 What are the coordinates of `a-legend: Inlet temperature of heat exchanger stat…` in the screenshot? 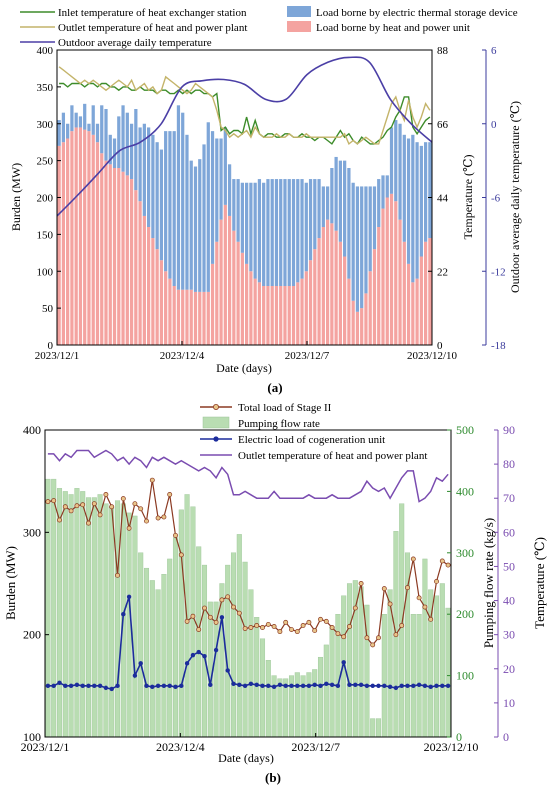 It's located at (269, 27).